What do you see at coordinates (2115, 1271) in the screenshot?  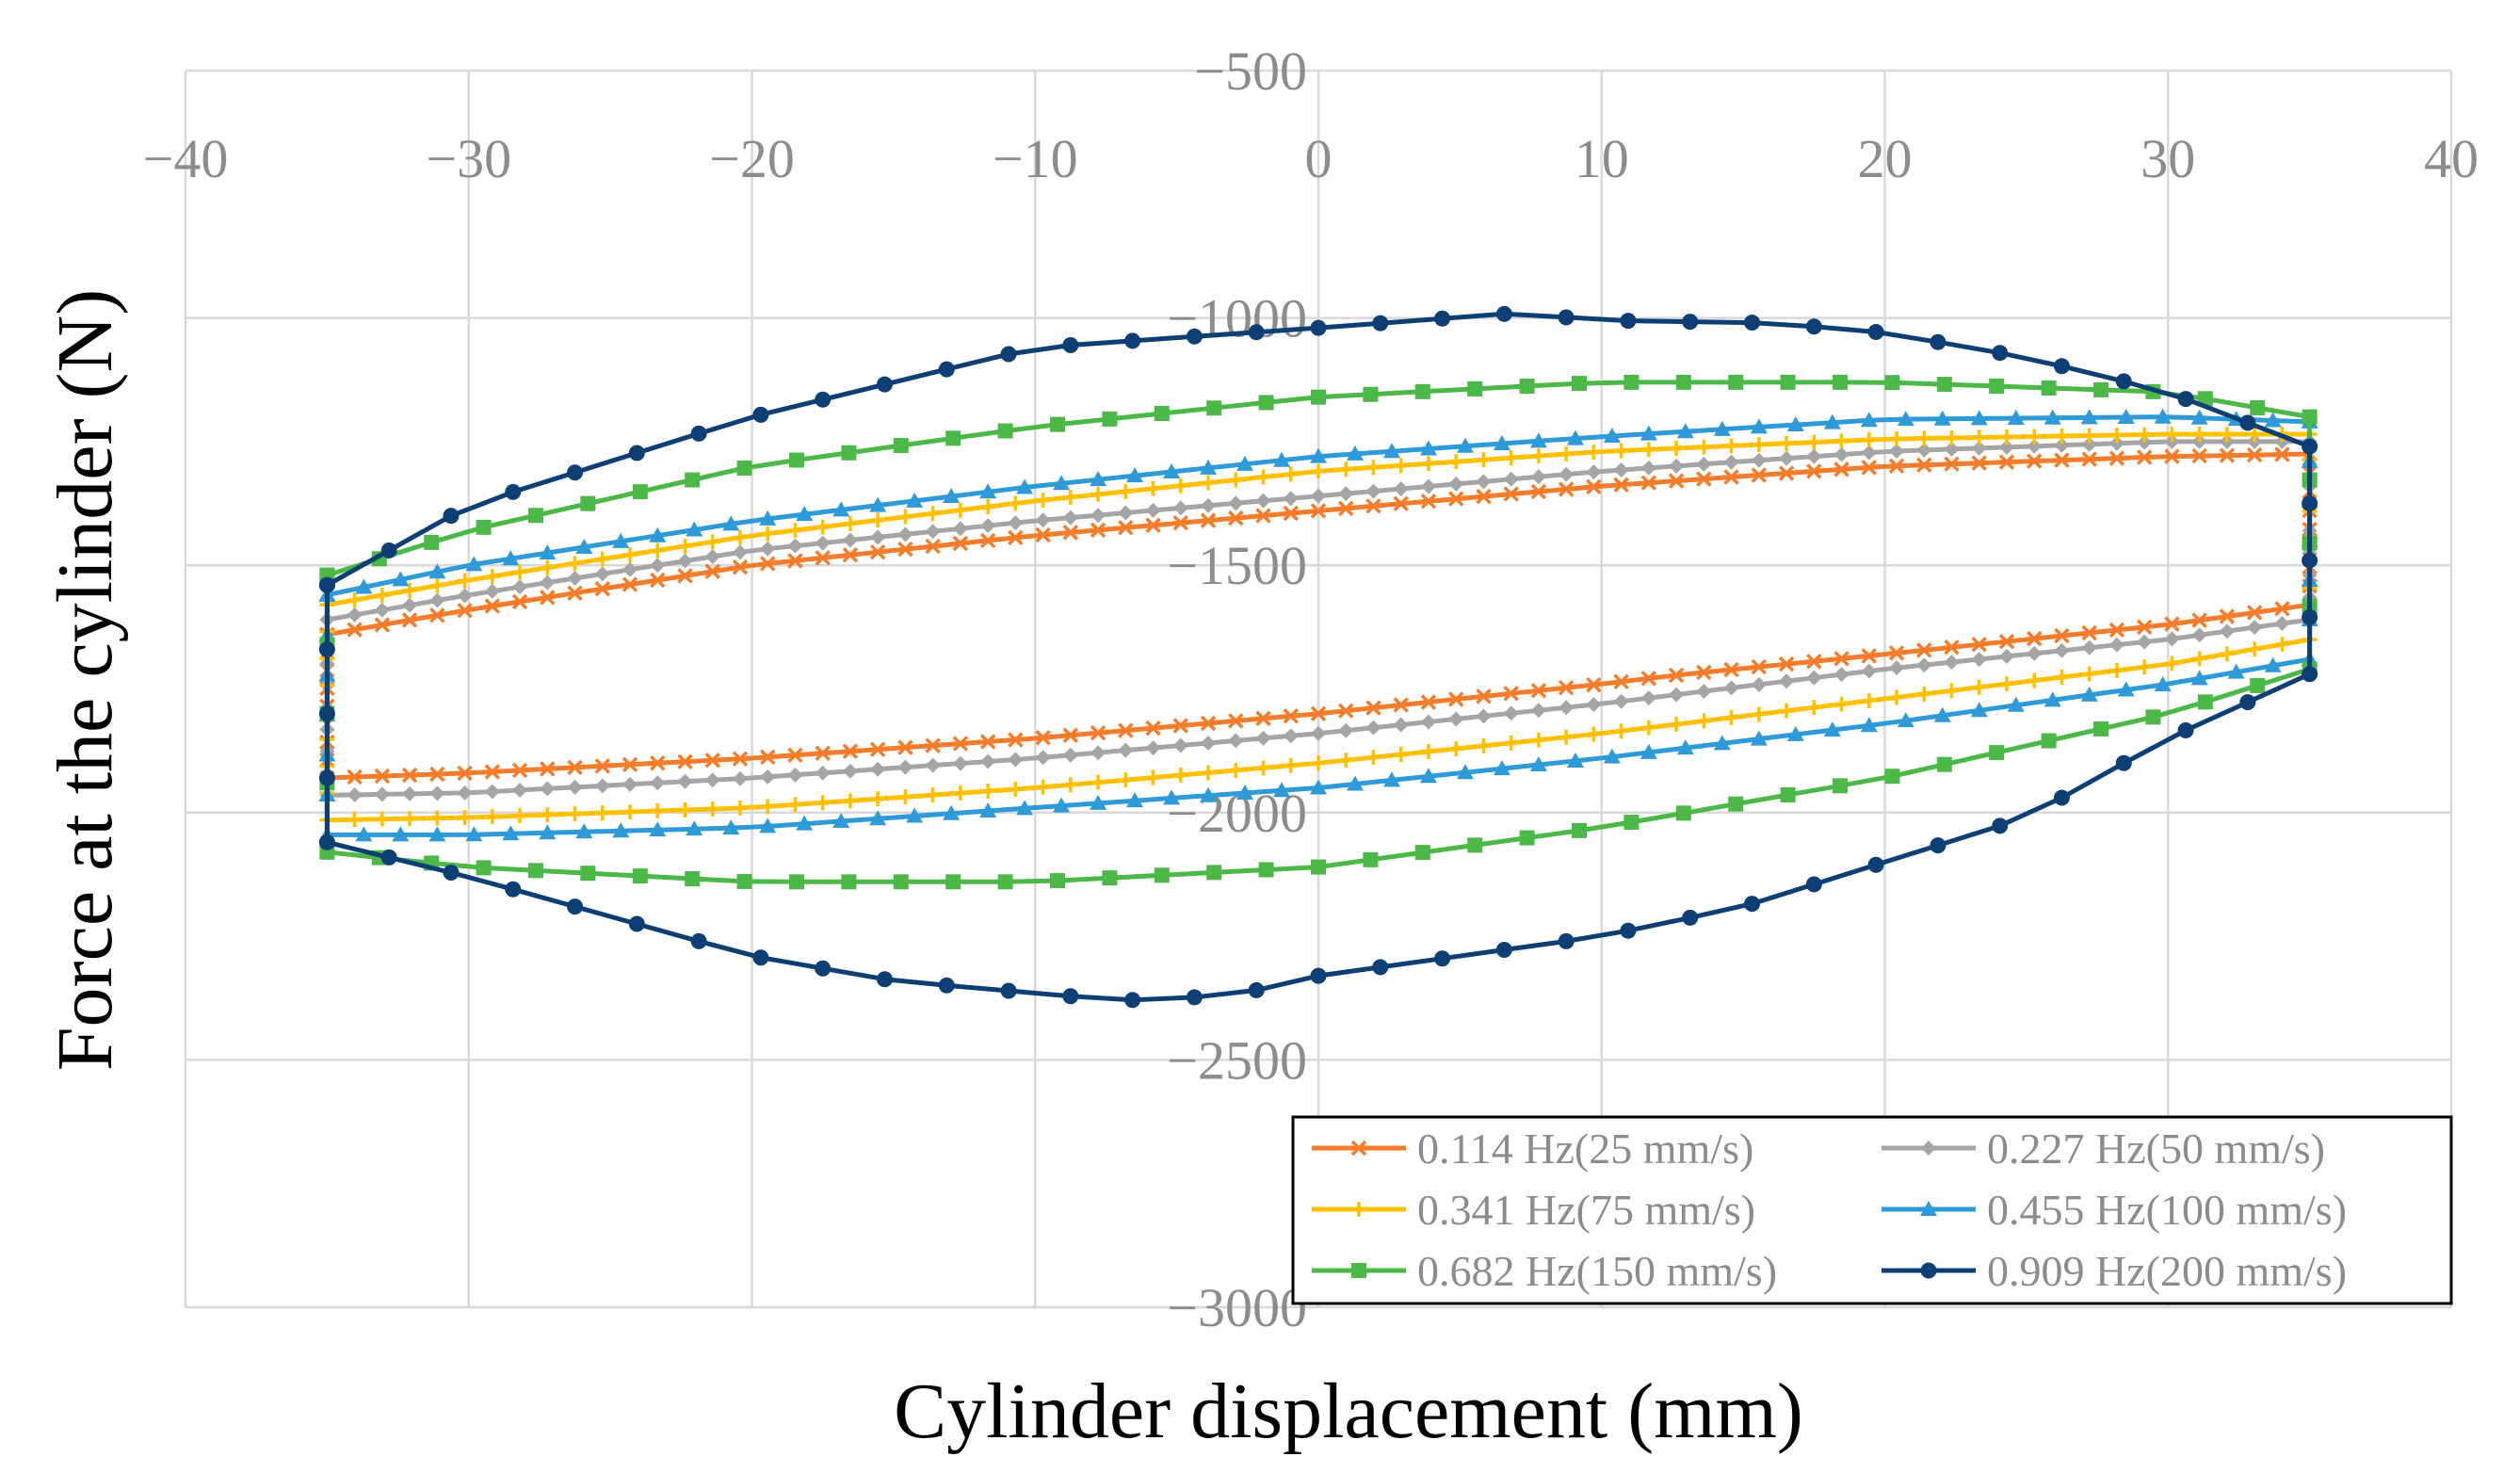 I see `legend-item: 0.909 Hz(200 mm/s)` at bounding box center [2115, 1271].